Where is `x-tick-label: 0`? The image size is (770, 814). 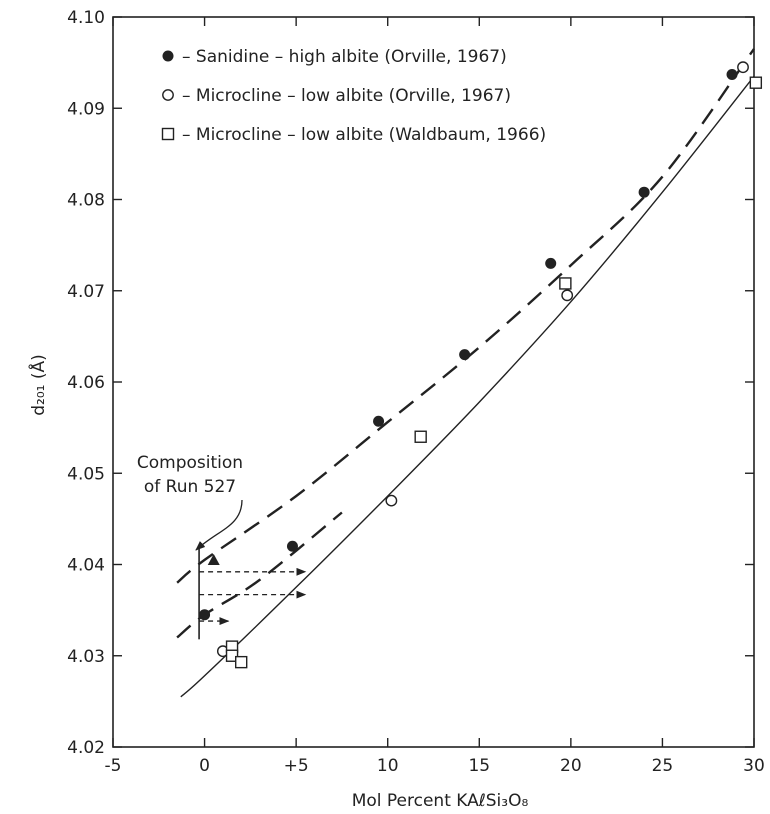
x-tick-label: 0 is located at coordinates (204, 766).